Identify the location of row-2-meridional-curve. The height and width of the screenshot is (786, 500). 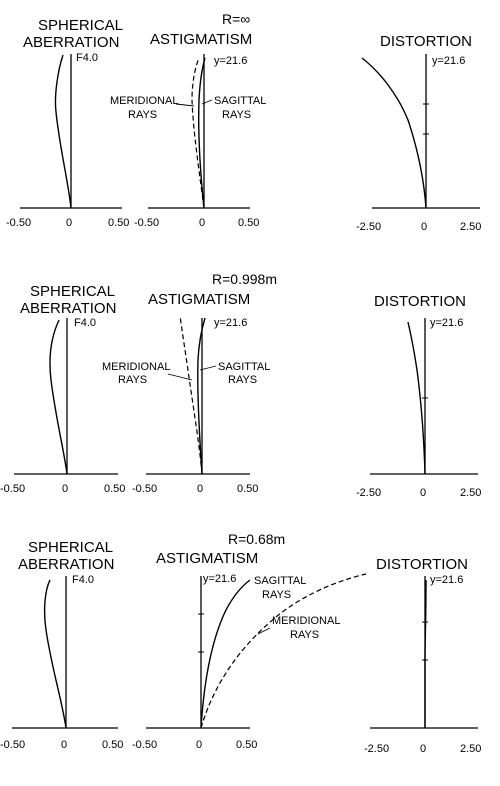
(191, 395).